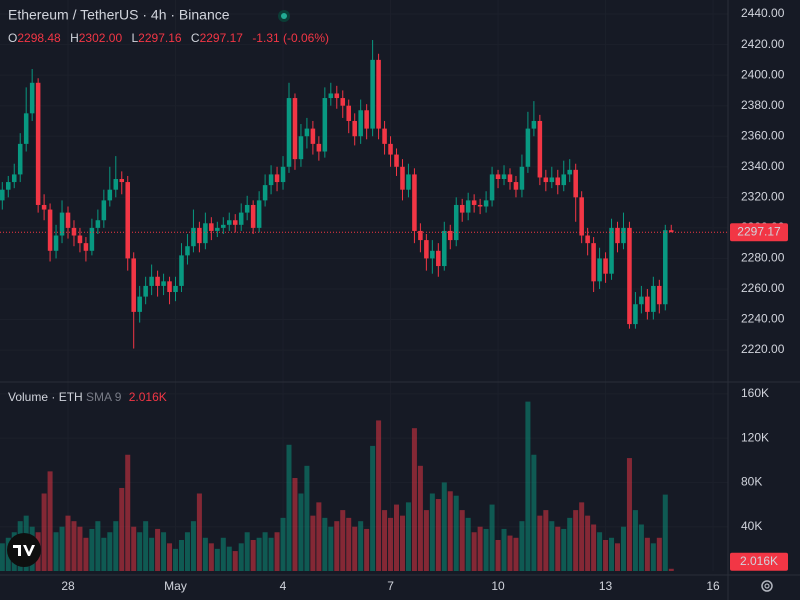  Describe the element at coordinates (45, 397) in the screenshot. I see `volume-title: Volume · ETH` at that location.